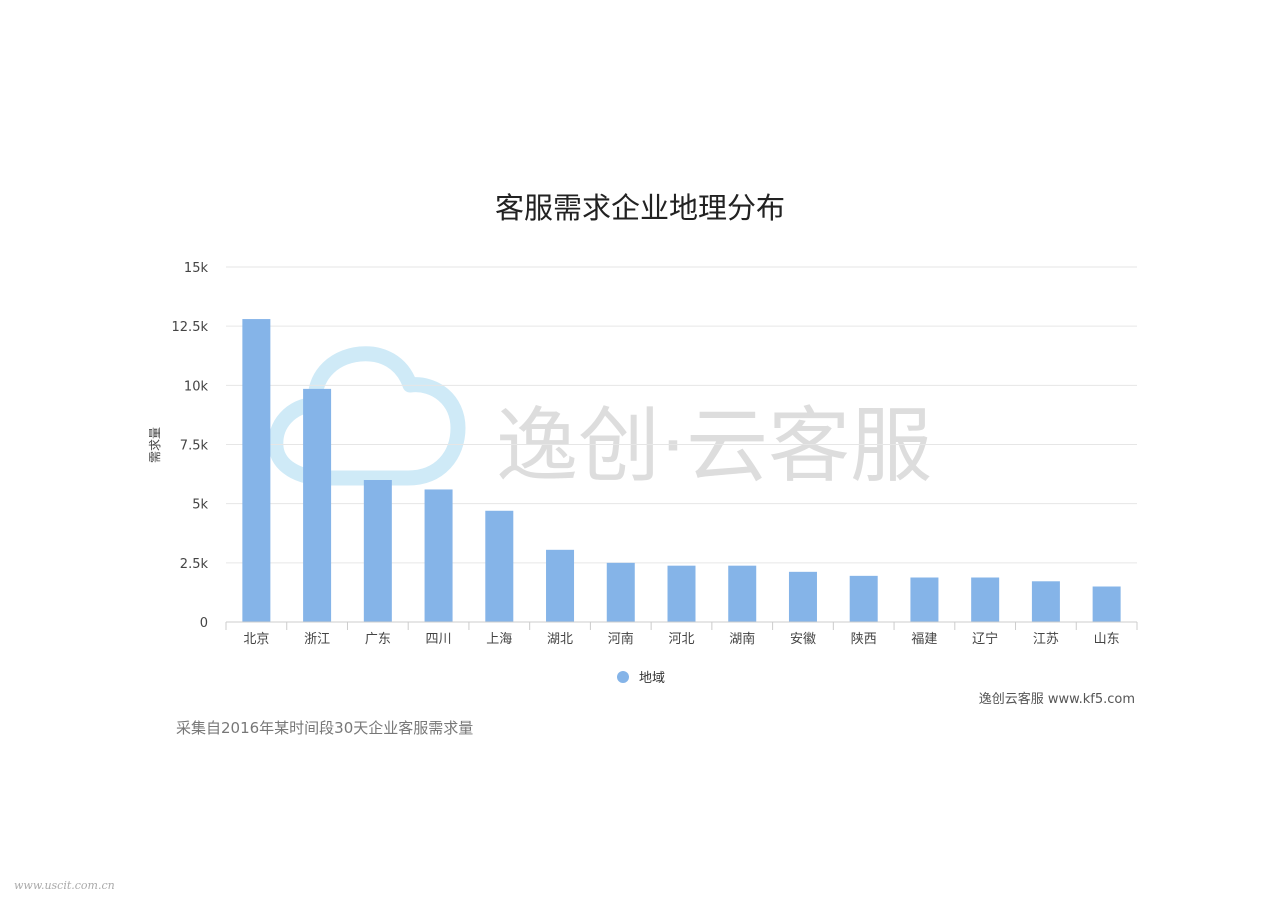 This screenshot has width=1280, height=904. I want to click on data-note: 采集自2016年某时间段30天企业客服需求量, so click(324, 728).